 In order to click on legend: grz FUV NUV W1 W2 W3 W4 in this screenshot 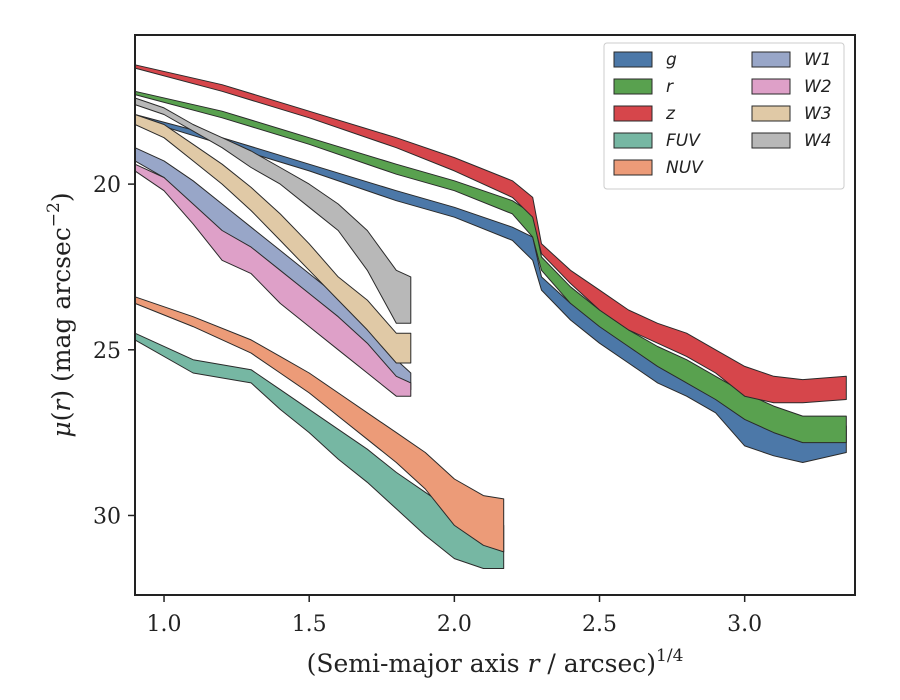, I will do `click(724, 116)`.